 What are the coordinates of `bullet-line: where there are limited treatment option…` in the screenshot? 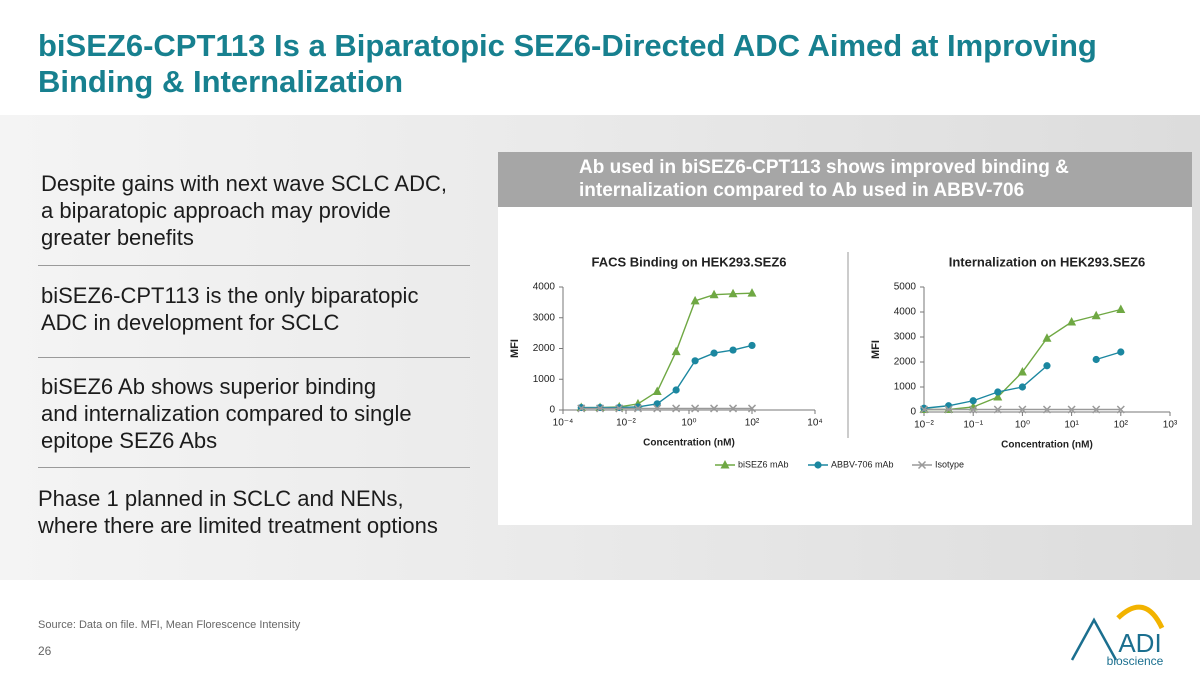 It's located at (238, 525).